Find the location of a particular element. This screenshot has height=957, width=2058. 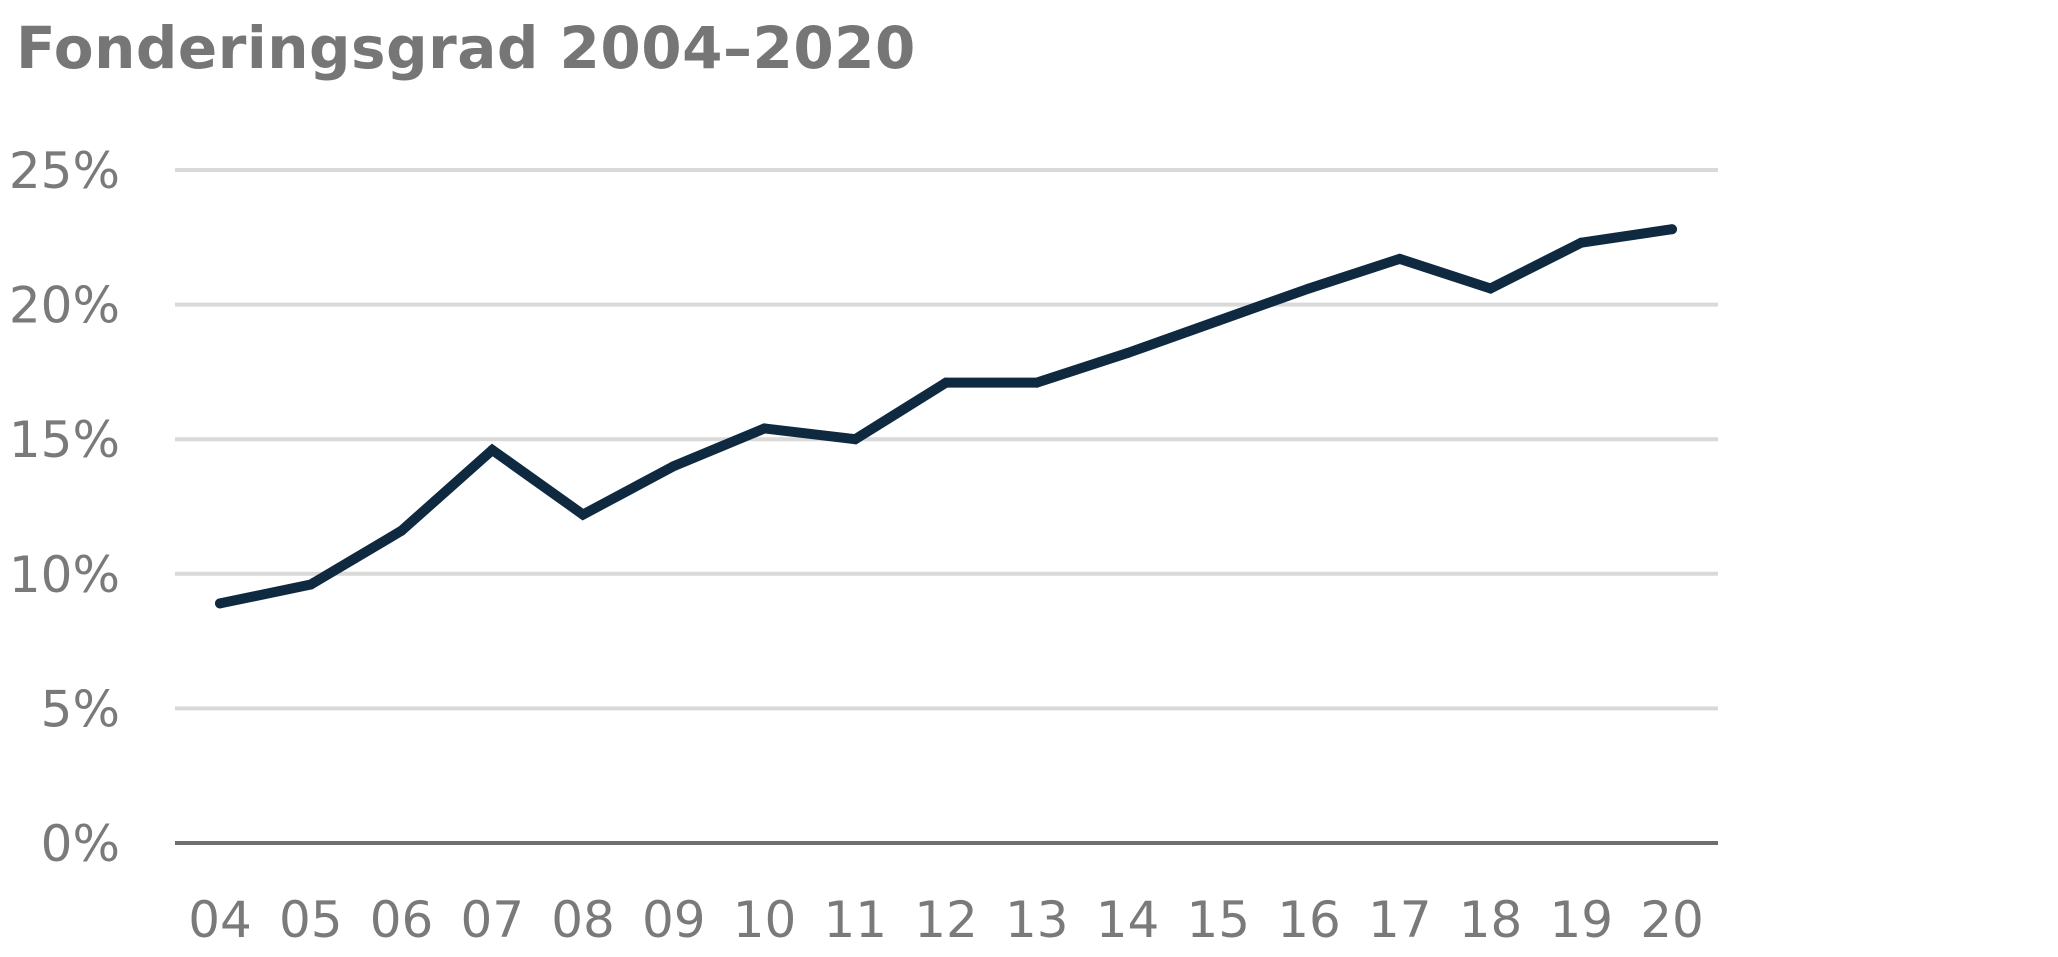

x-tick-label: 08 is located at coordinates (583, 920).